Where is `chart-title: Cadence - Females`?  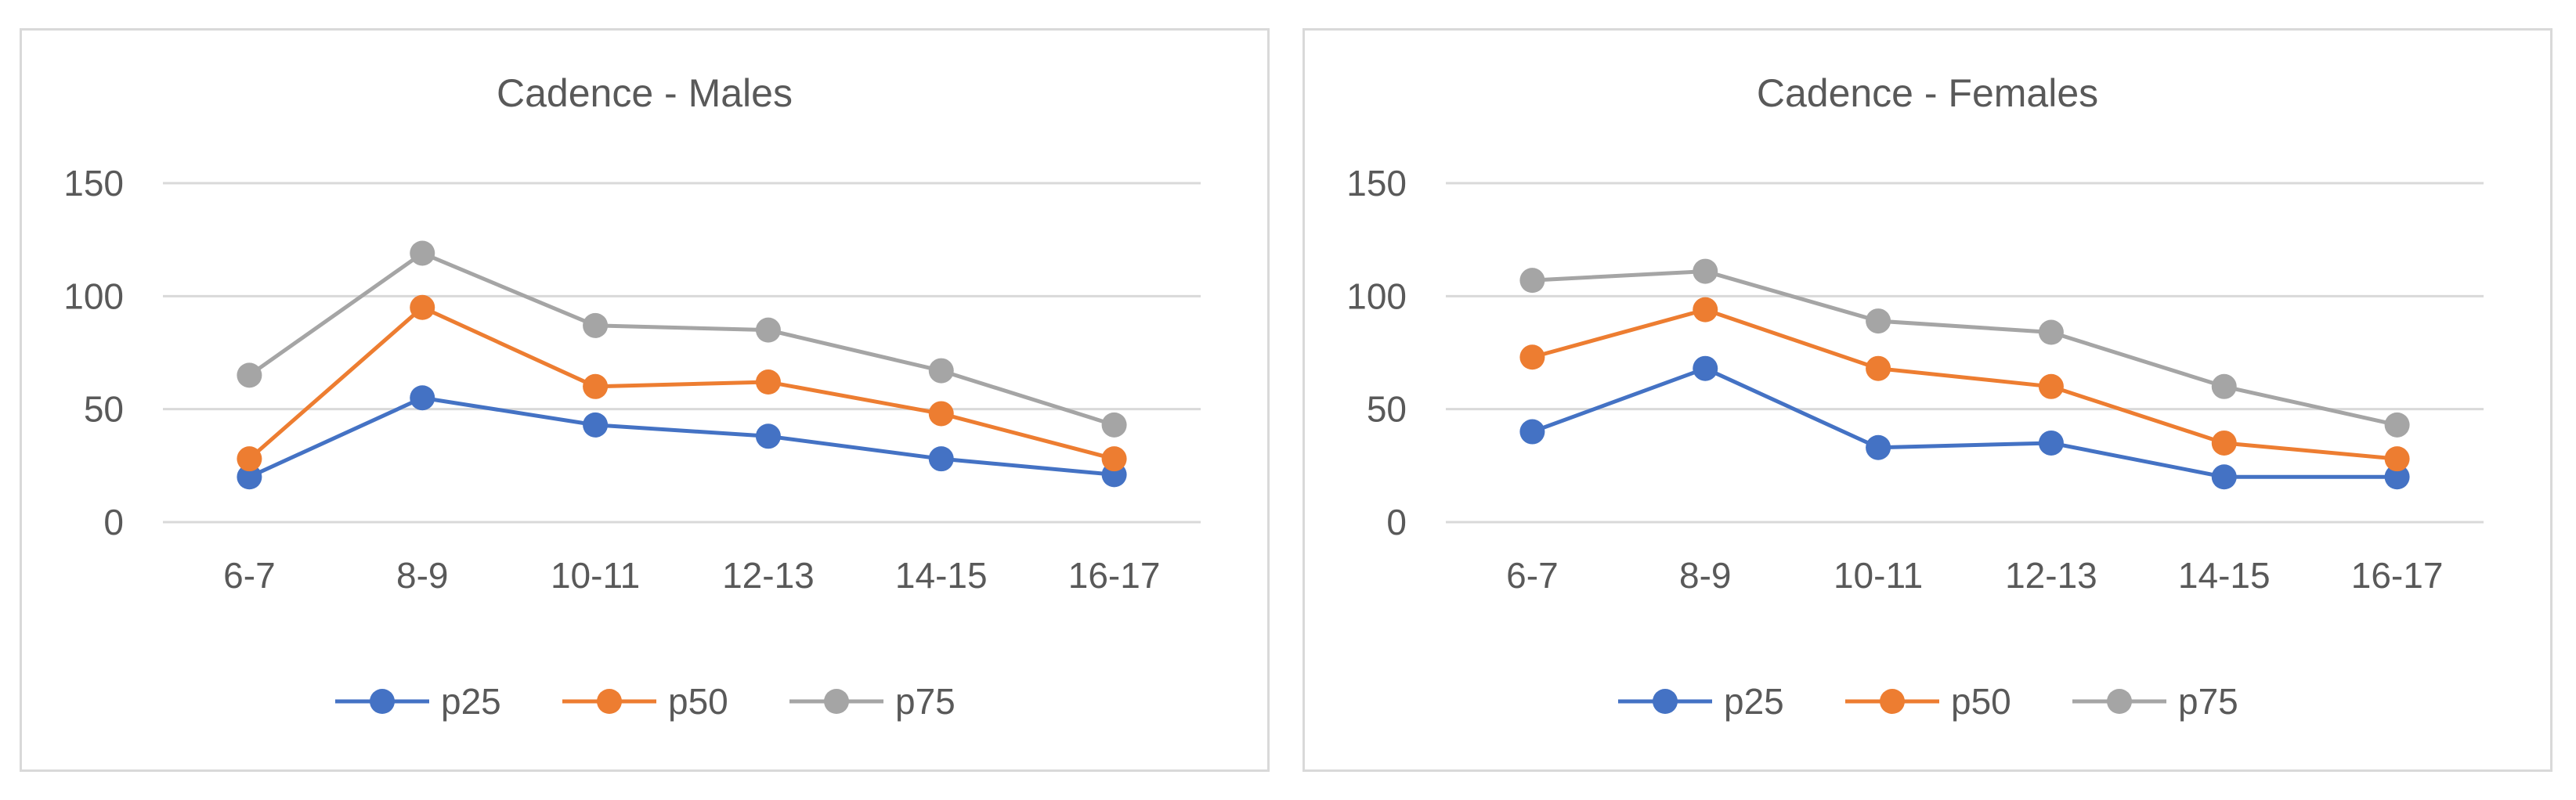
chart-title: Cadence - Females is located at coordinates (1927, 93).